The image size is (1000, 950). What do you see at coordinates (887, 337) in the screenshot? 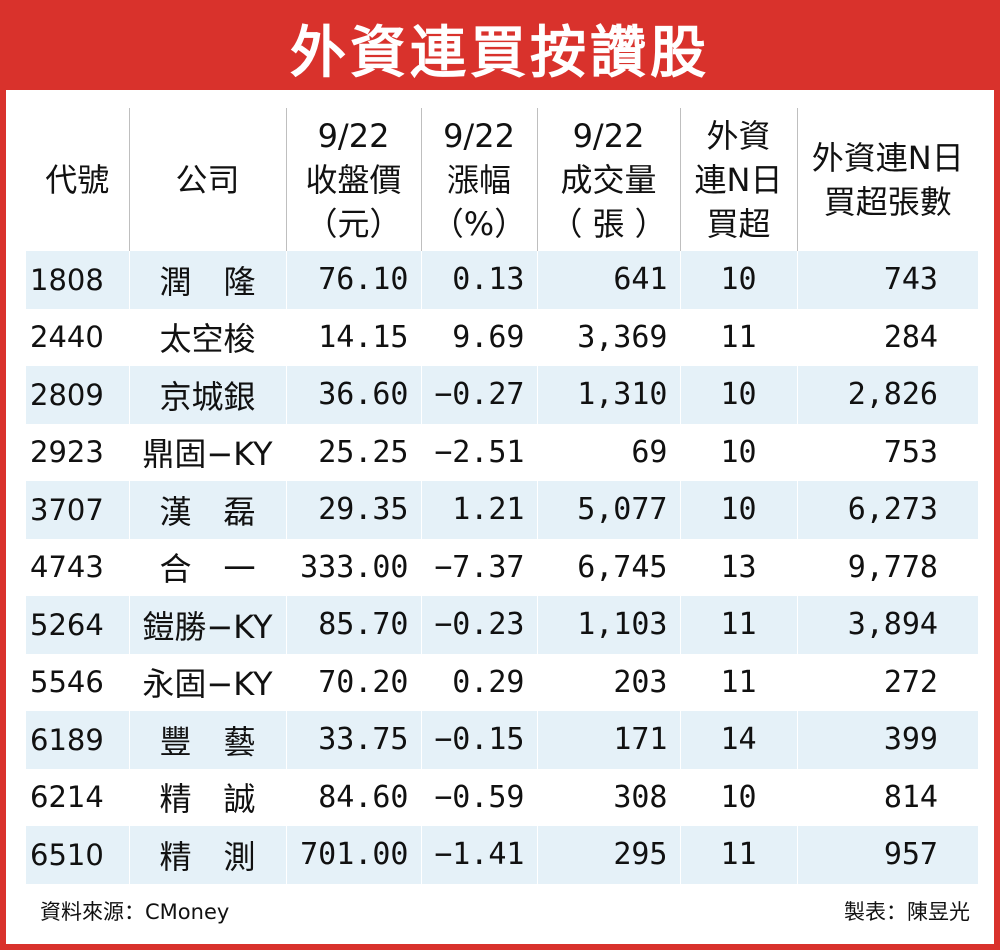
I see `cell-net-buy-lots: 284` at bounding box center [887, 337].